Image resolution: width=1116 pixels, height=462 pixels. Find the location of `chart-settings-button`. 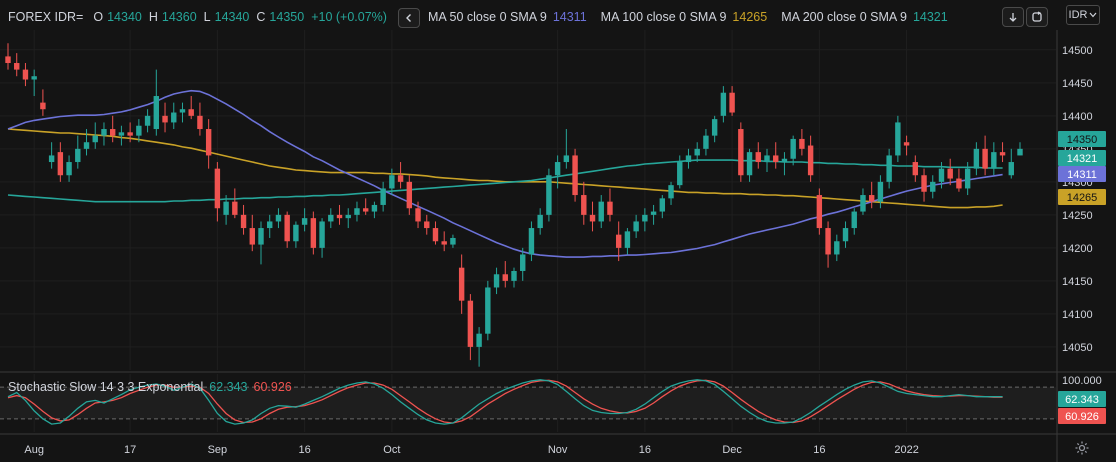

chart-settings-button is located at coordinates (1082, 450).